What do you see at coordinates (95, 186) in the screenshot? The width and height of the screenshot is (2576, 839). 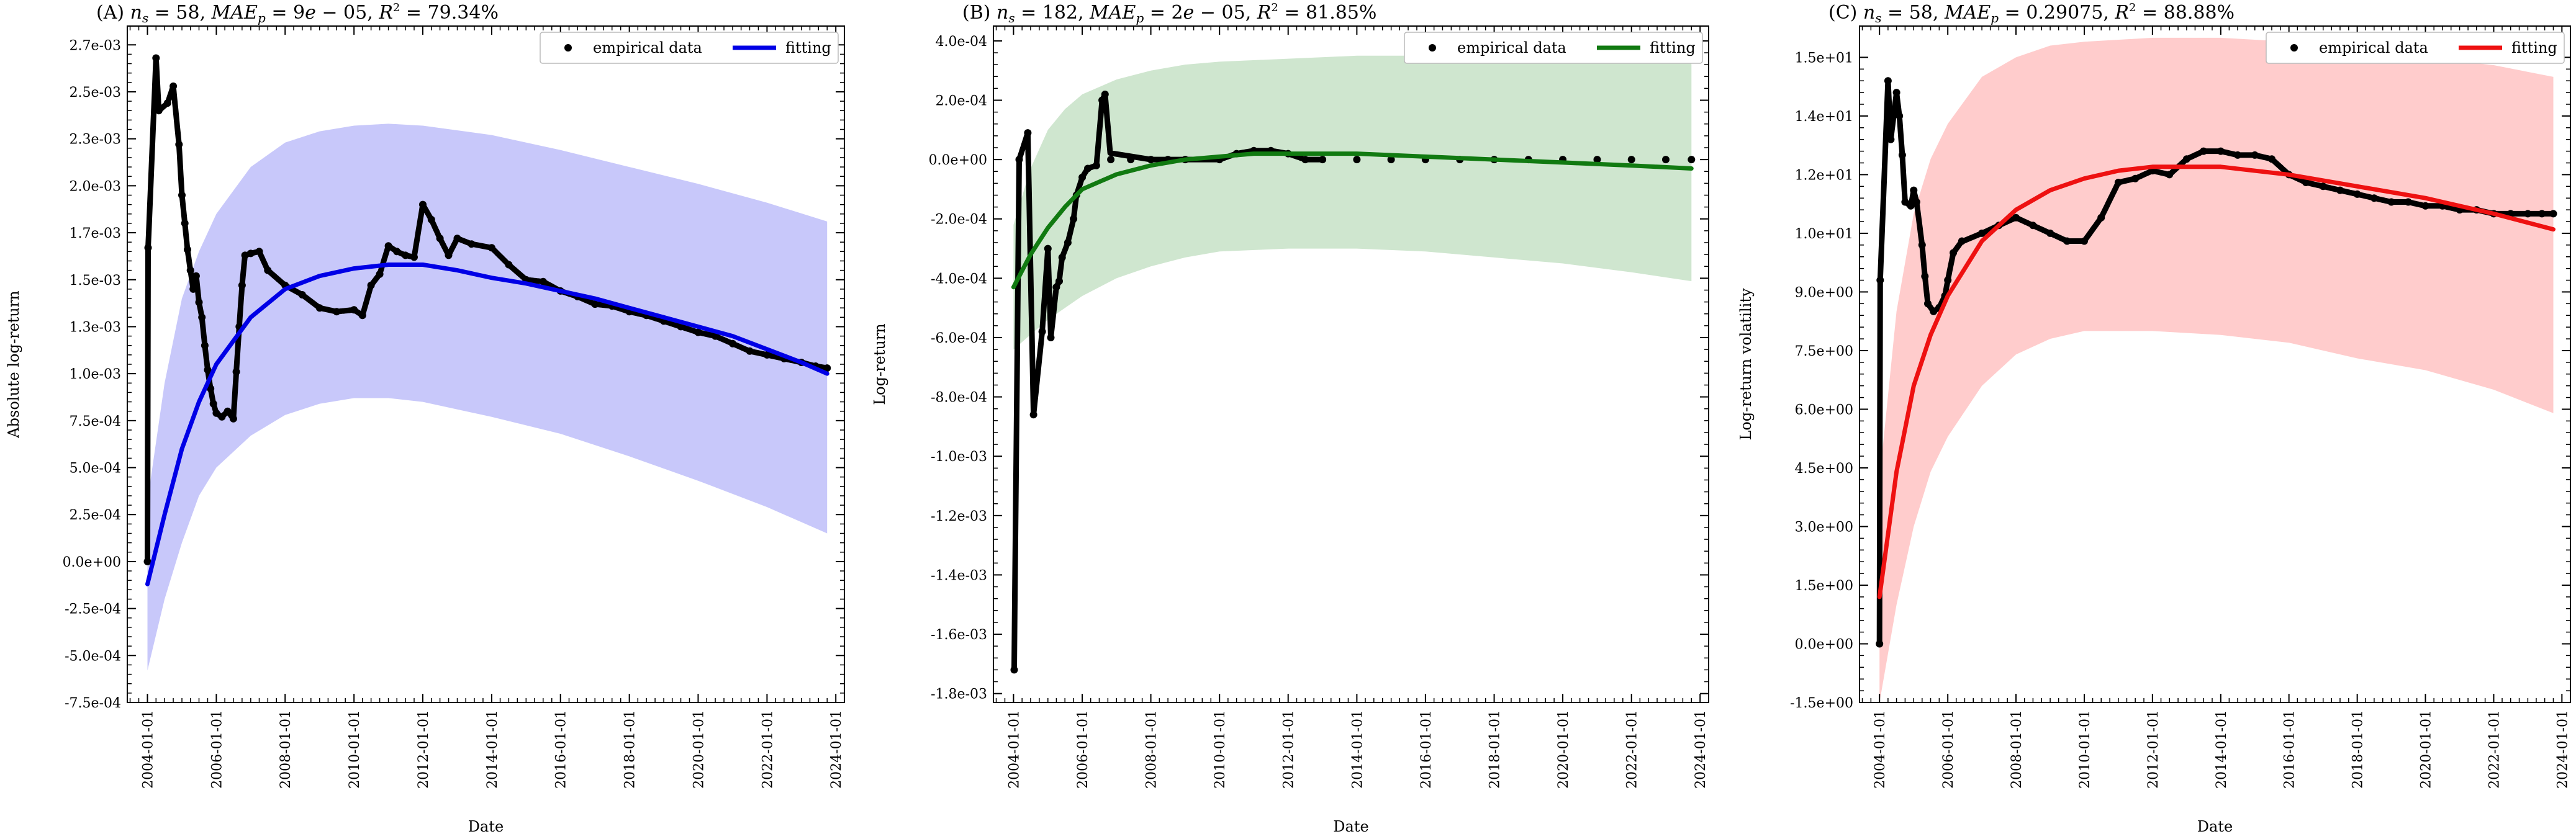 I see `y-tick-label: 2.0e-03` at bounding box center [95, 186].